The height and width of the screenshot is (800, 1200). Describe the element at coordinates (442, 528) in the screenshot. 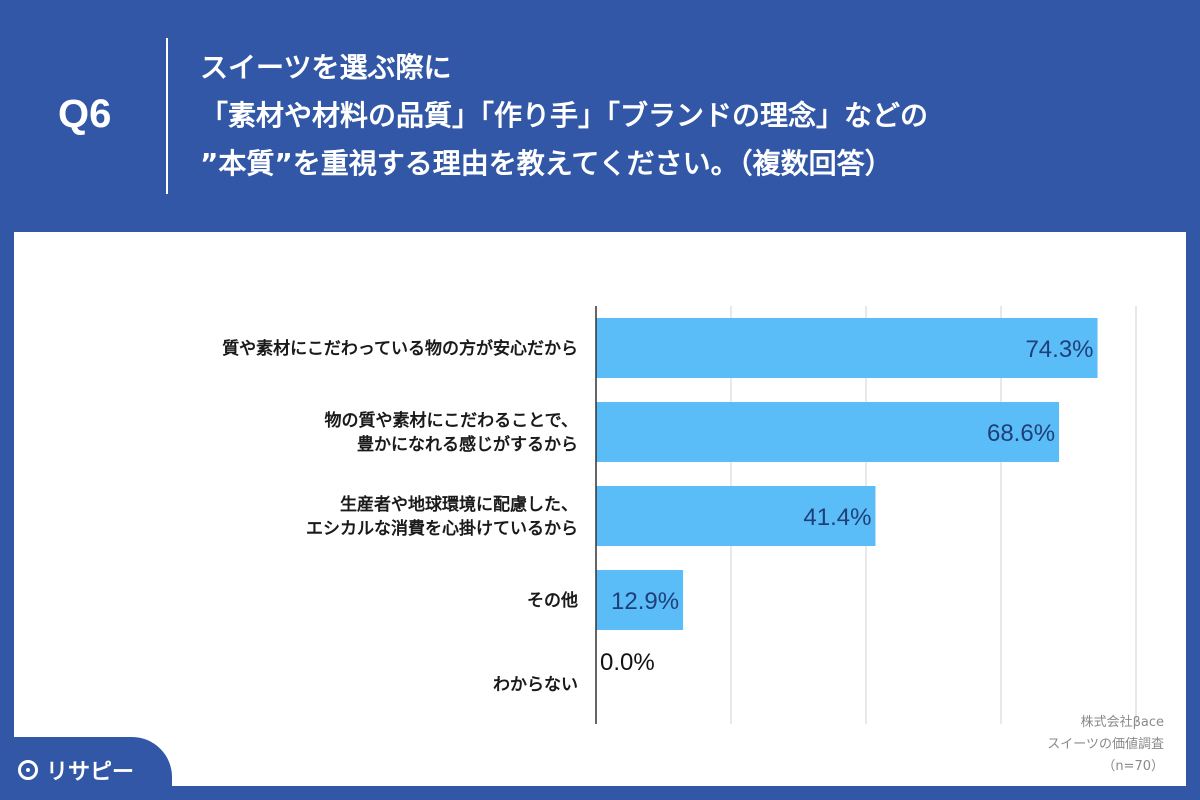

I see `category-label: エシカルな消費を心掛けているから` at that location.